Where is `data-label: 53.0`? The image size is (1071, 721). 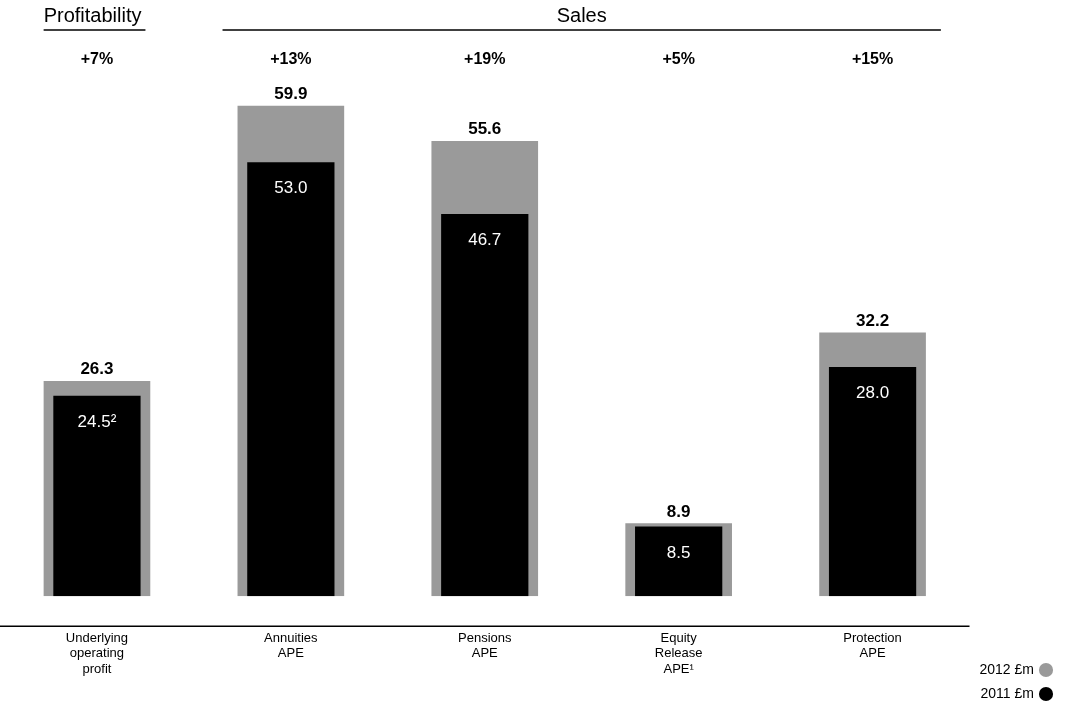
data-label: 53.0 is located at coordinates (291, 188).